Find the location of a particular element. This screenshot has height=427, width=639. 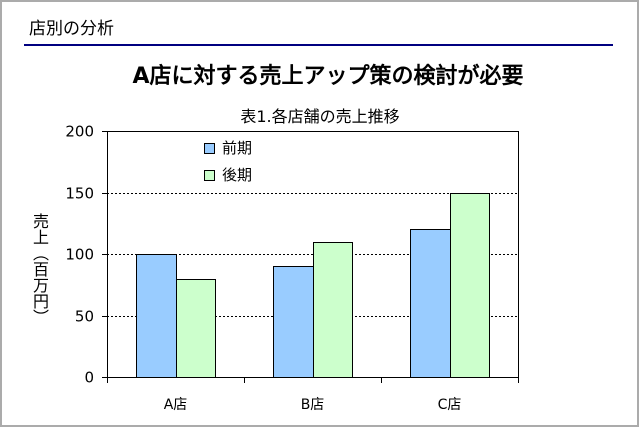

legend-item-series-1: 前期 is located at coordinates (242, 149).